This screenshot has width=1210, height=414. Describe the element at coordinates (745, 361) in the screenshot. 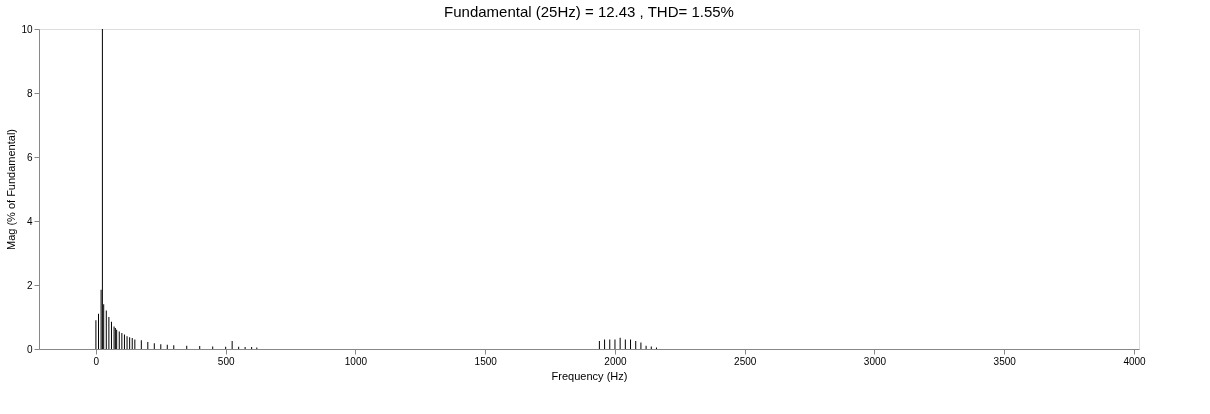

I see `x-tick-label: 2500` at that location.